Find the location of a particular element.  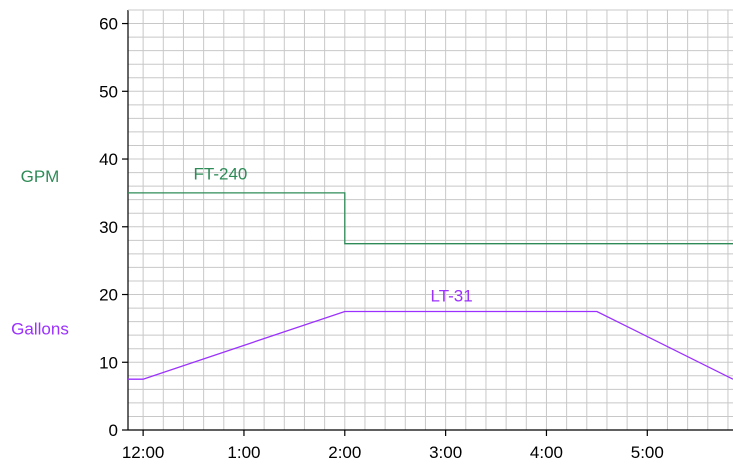

unit-labels: GPM Gallons is located at coordinates (40, 252).